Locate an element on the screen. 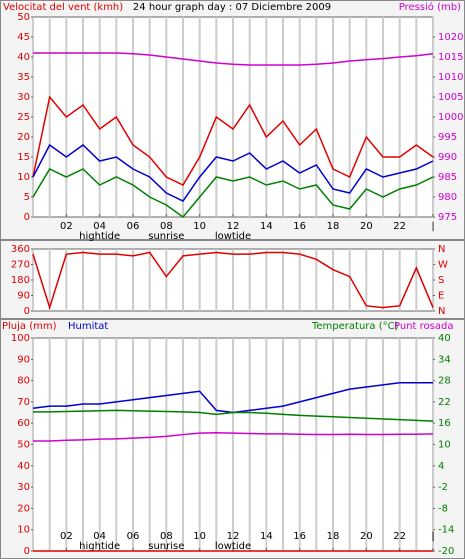 This screenshot has width=465, height=559. y2-tick-label: 10 is located at coordinates (444, 445).